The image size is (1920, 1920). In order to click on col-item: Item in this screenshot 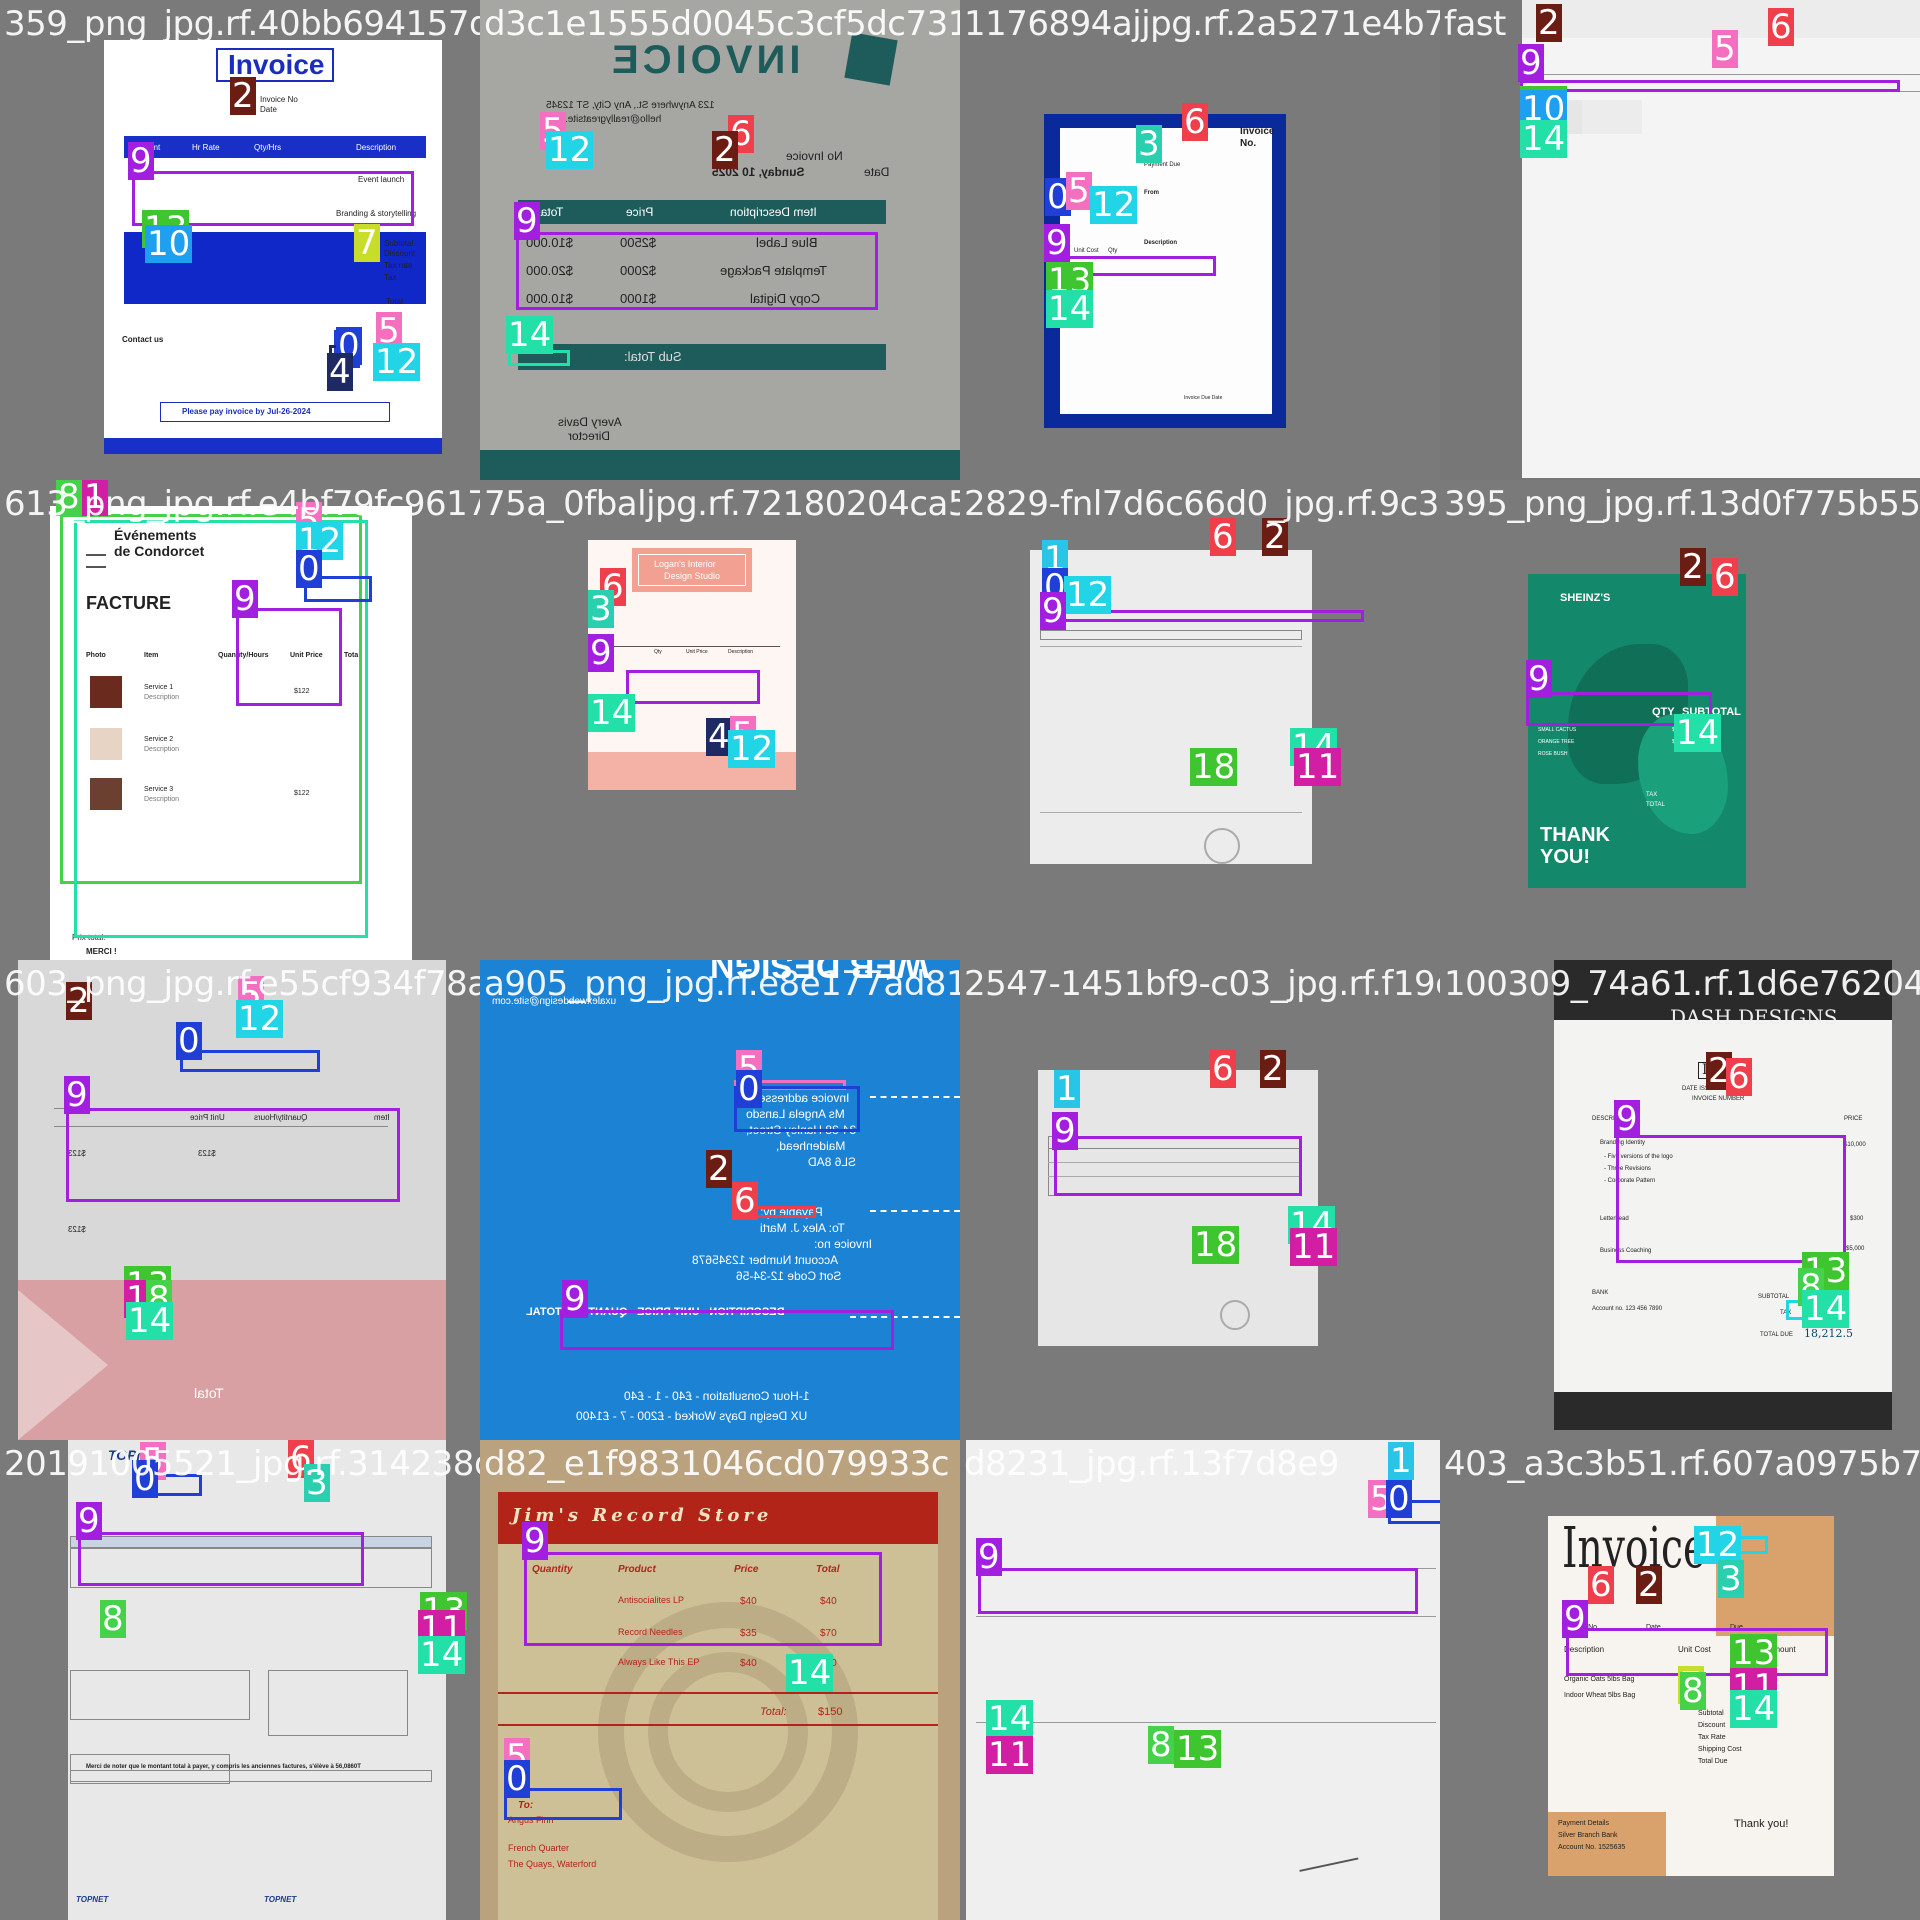, I will do `click(151, 655)`.